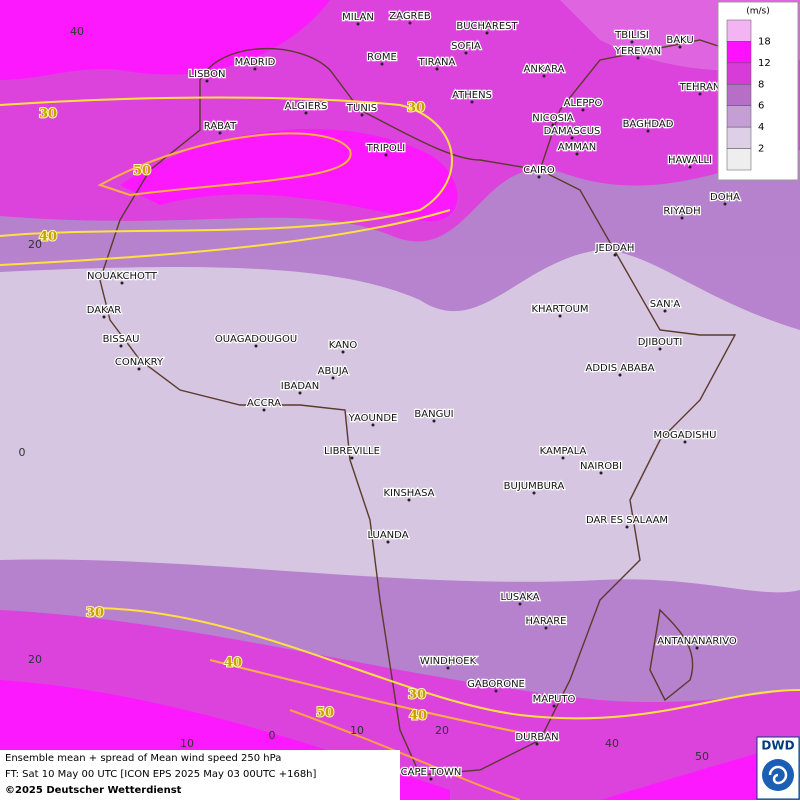 The height and width of the screenshot is (804, 800). Describe the element at coordinates (448, 661) in the screenshot. I see `city-label: WINDHOEK` at that location.